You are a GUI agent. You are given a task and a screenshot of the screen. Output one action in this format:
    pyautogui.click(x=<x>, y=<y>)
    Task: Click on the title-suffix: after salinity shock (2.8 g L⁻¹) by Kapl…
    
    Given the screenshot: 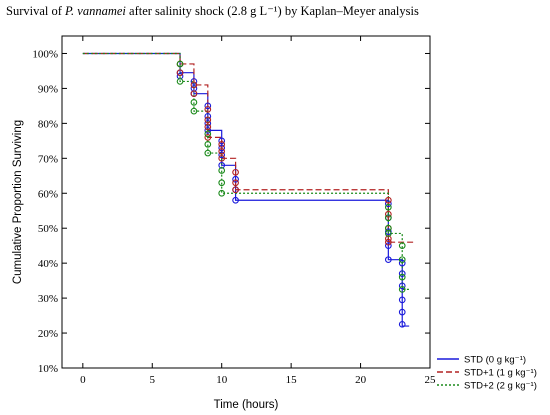 What is the action you would take?
    pyautogui.click(x=272, y=11)
    